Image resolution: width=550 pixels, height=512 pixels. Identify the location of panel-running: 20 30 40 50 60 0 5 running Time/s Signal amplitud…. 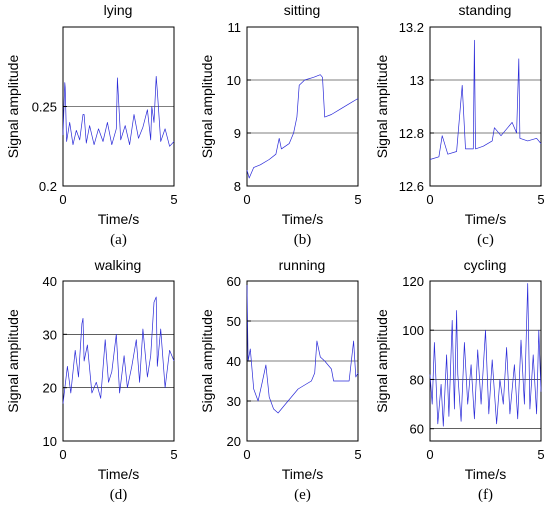
(280, 380).